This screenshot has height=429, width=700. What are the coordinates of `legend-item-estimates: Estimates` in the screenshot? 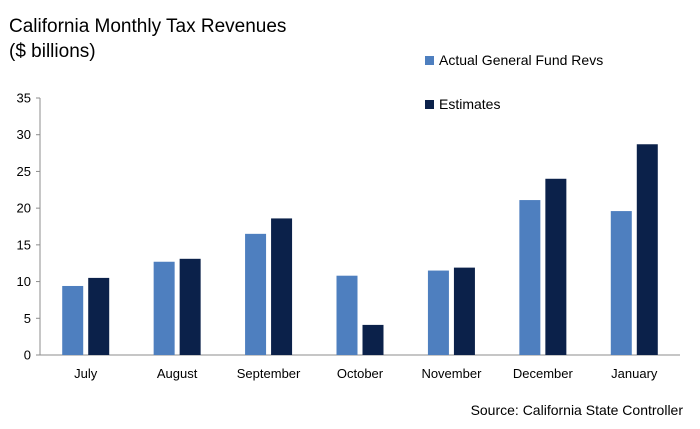 It's located at (462, 104).